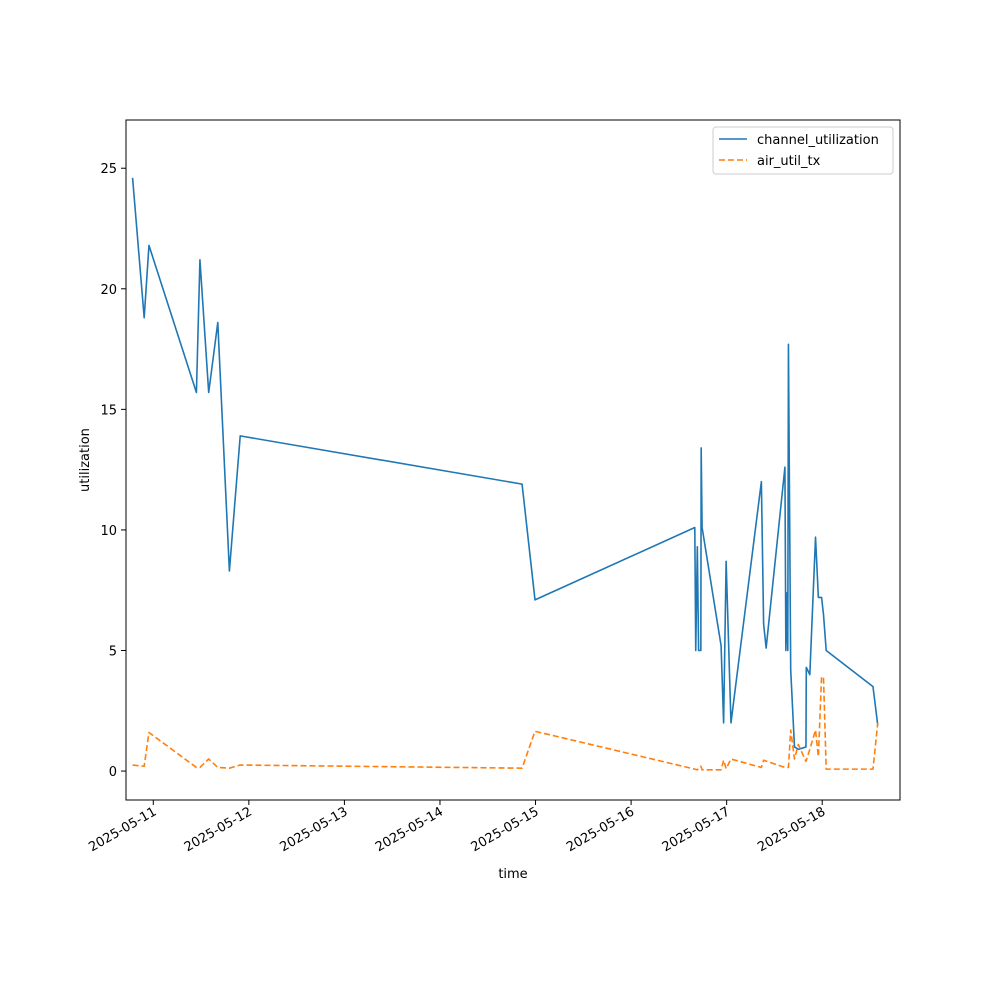 The width and height of the screenshot is (1000, 1000). I want to click on legend-box, so click(803, 150).